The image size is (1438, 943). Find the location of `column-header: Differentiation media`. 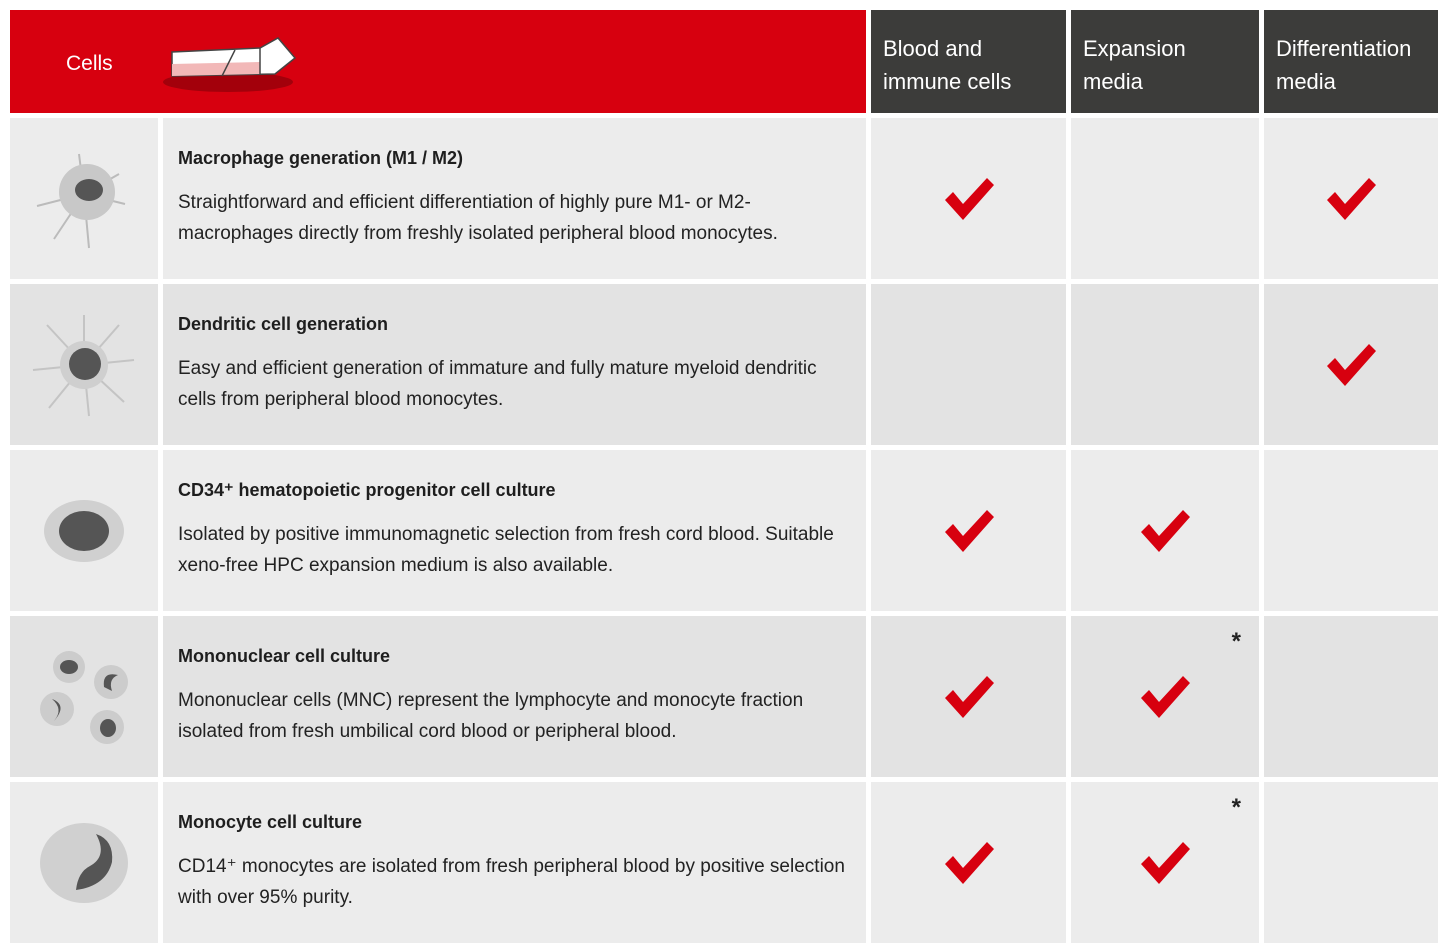

column-header: Differentiation media is located at coordinates (1351, 61).